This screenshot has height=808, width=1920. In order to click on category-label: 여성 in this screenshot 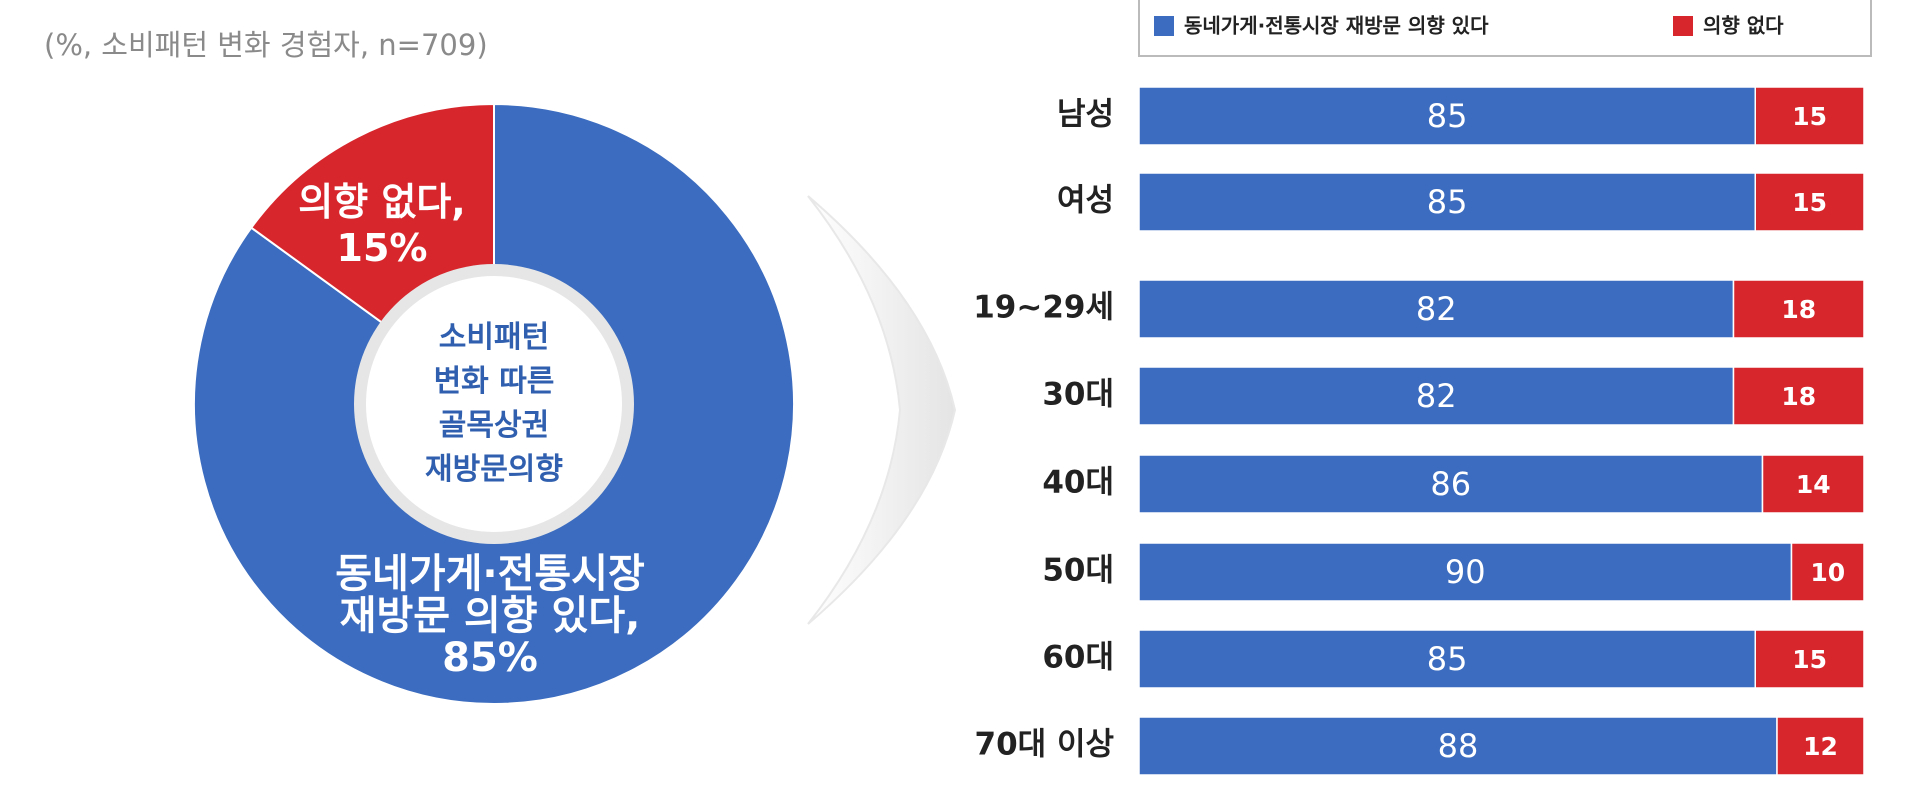, I will do `click(1085, 201)`.